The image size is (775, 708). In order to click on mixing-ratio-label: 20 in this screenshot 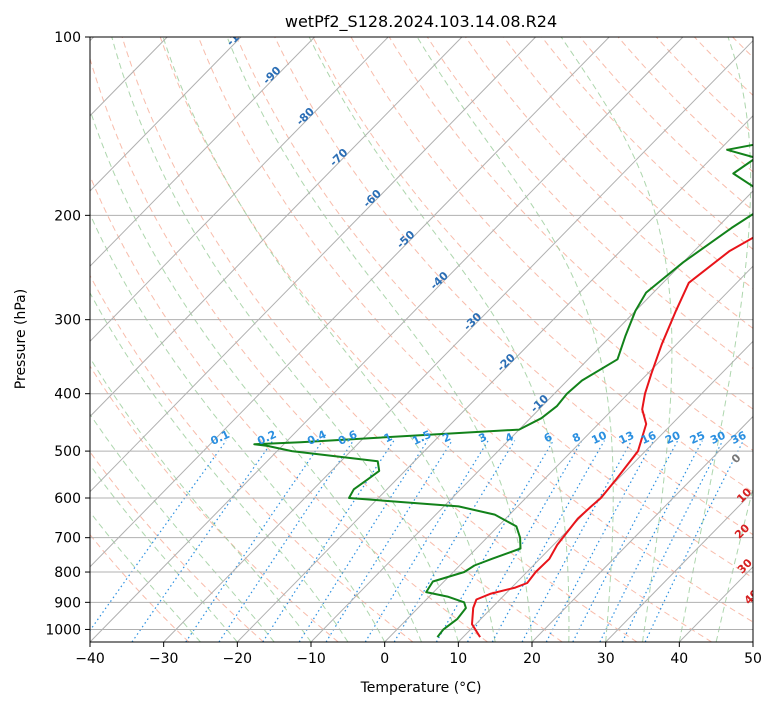, I will do `click(673, 438)`.